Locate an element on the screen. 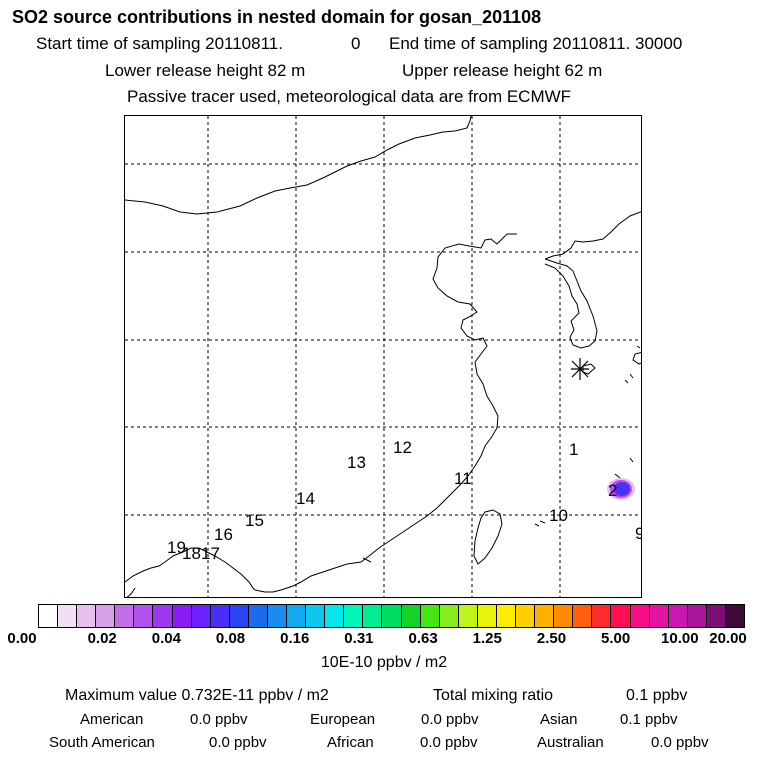 The width and height of the screenshot is (768, 768). region-label: 2 is located at coordinates (612, 490).